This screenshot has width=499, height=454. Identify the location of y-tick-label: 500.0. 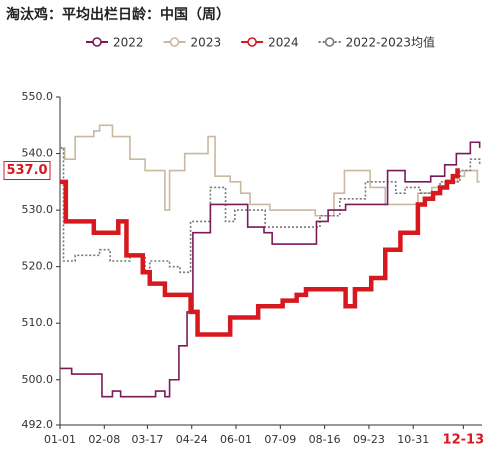
(38, 379).